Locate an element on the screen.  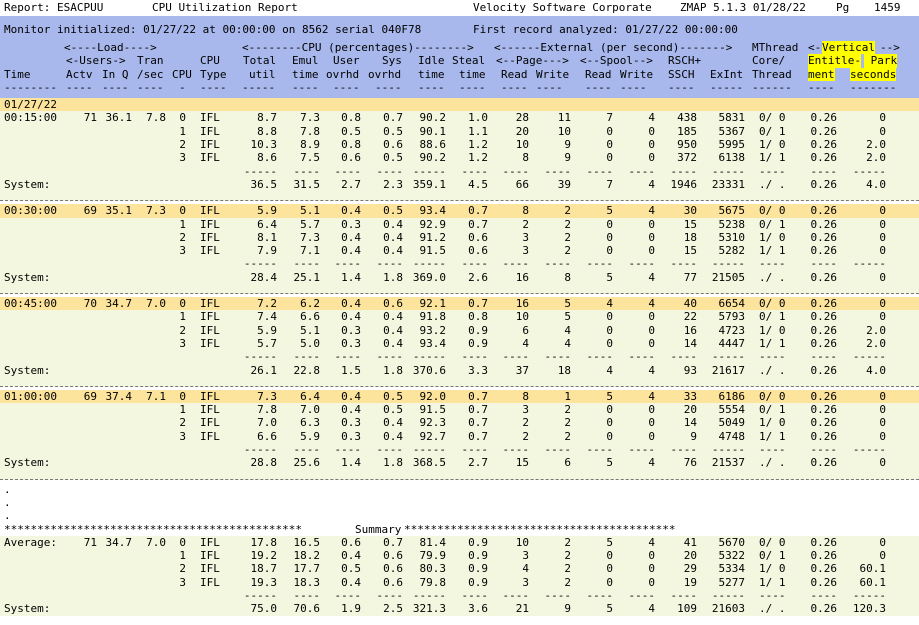
cpu-number: 3 is located at coordinates (182, 343).